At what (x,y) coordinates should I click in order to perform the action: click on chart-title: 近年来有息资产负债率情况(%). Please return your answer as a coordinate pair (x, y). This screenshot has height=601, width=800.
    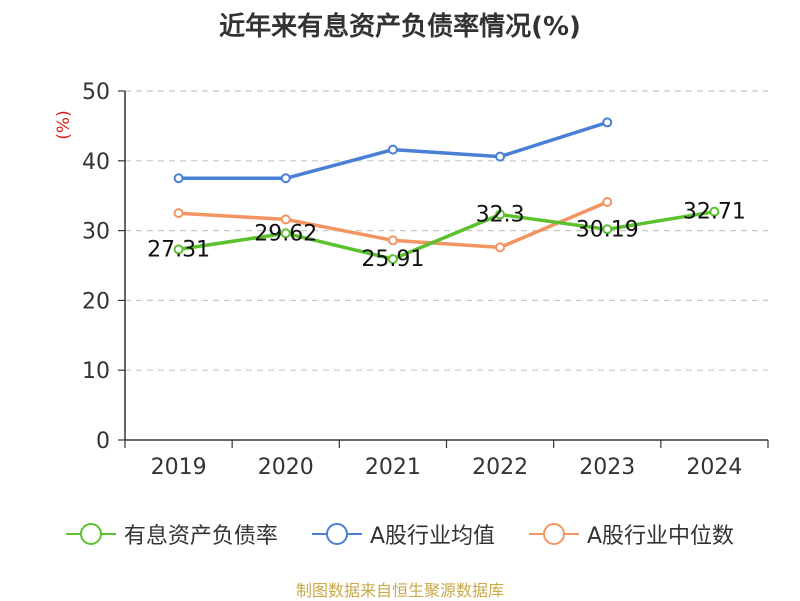
    Looking at the image, I should click on (400, 27).